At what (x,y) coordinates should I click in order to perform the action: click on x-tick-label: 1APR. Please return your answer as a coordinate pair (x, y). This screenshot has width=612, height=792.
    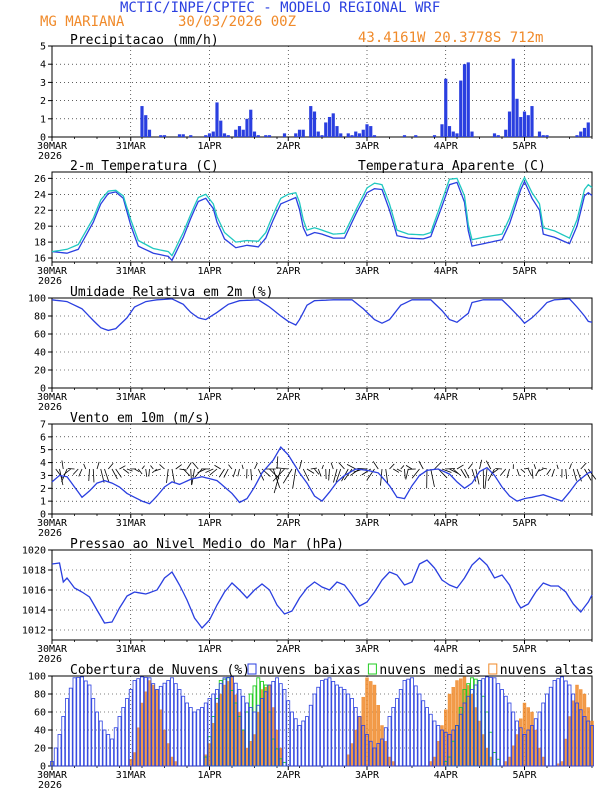
    Looking at the image, I should click on (209, 523).